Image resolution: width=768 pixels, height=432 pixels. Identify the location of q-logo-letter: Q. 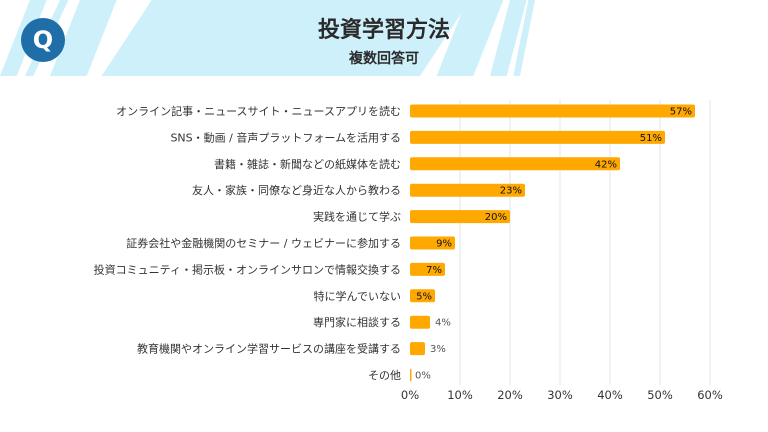
(43, 40).